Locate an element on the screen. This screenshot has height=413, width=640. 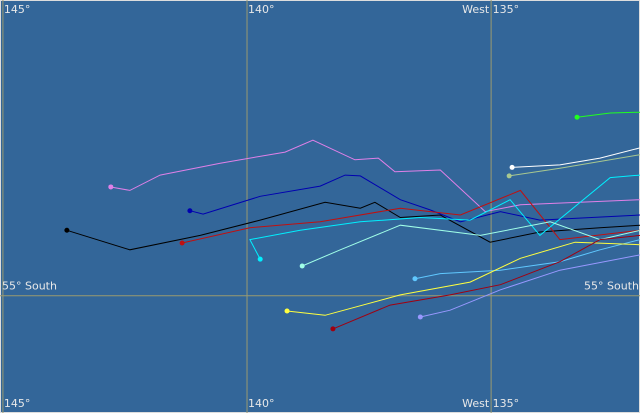
meridian-label-bottom: 140° is located at coordinates (261, 403).